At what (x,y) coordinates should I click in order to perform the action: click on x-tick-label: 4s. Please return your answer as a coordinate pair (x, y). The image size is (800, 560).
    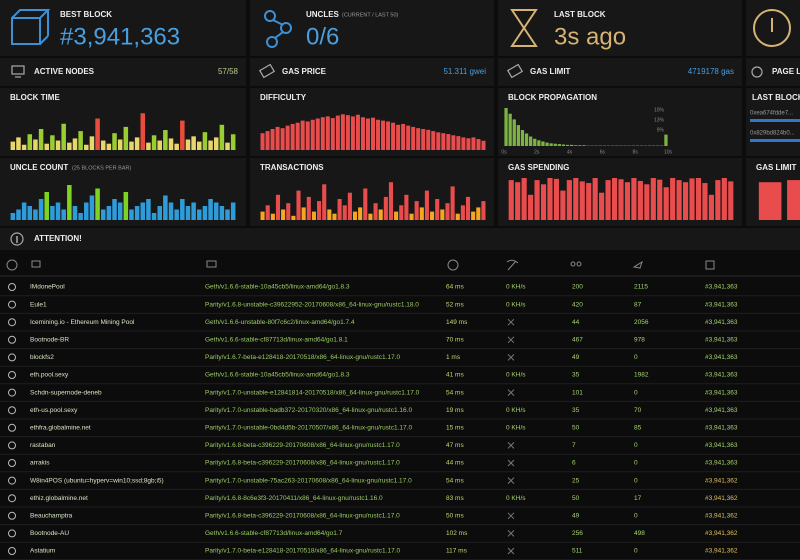
    Looking at the image, I should click on (570, 152).